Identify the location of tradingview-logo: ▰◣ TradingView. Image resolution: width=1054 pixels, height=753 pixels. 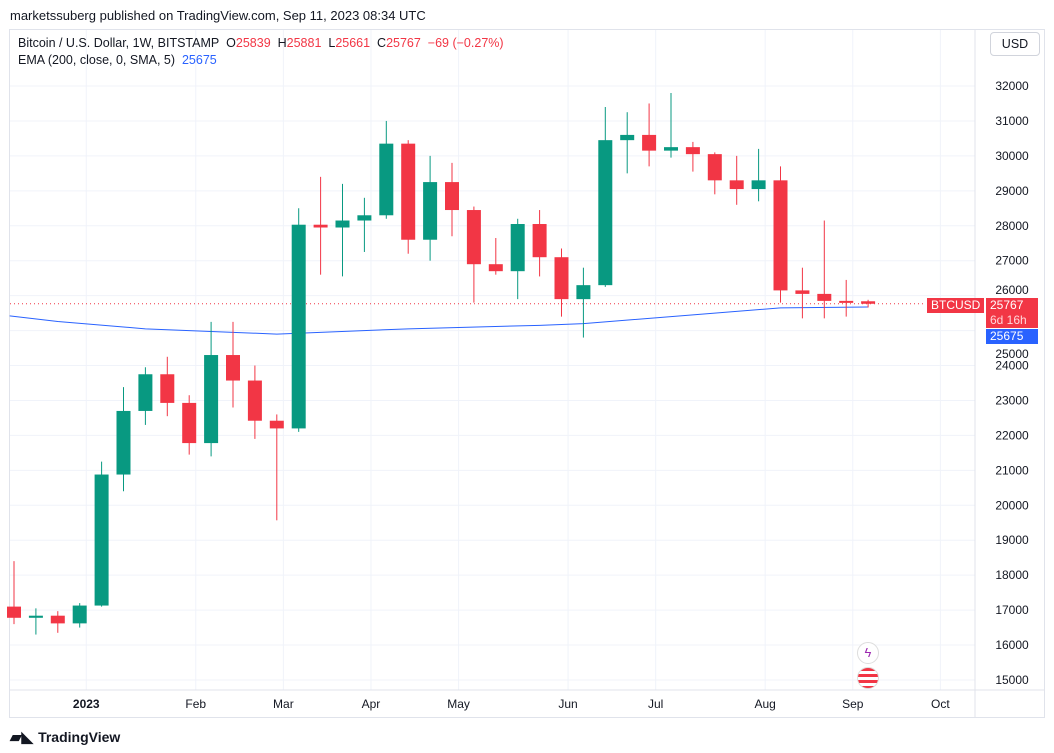
(65, 737).